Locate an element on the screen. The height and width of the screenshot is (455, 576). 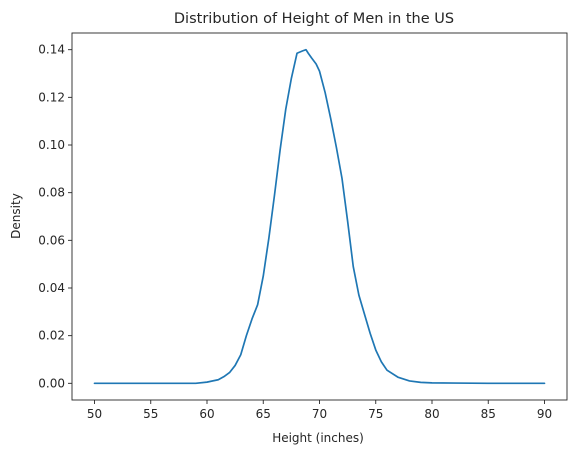
y-axis: 0.00 0.02 0.04 0.06 0.08 0.10 0.12 0.14 is located at coordinates (55, 217).